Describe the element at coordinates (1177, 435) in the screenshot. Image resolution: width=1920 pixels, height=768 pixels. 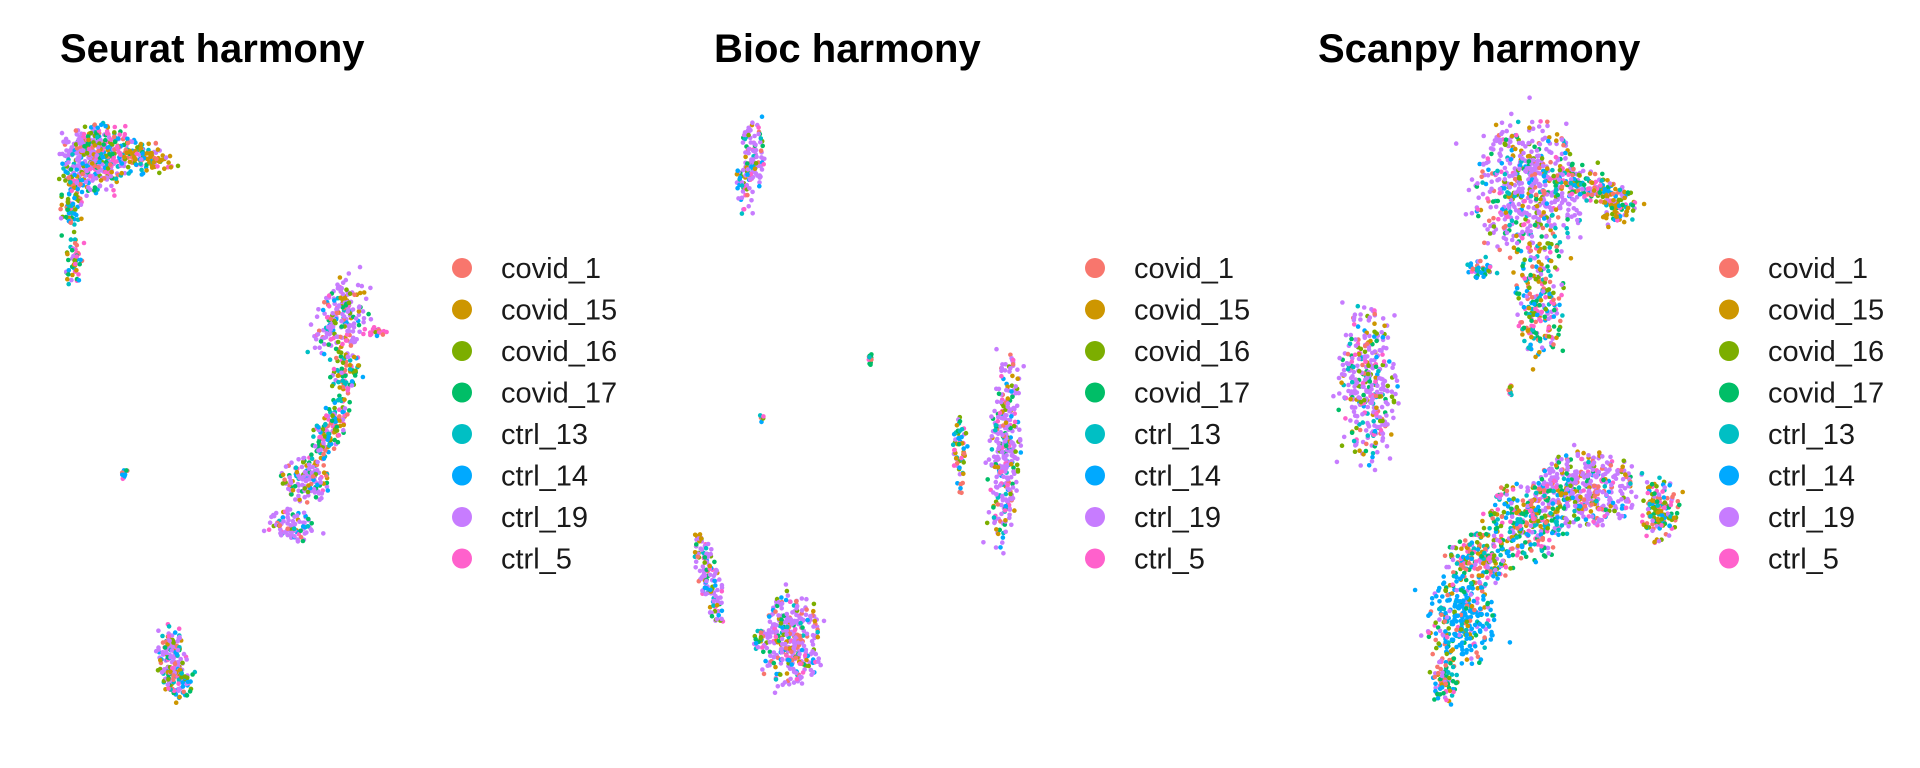
I see `legend-label: ctrl_13` at that location.